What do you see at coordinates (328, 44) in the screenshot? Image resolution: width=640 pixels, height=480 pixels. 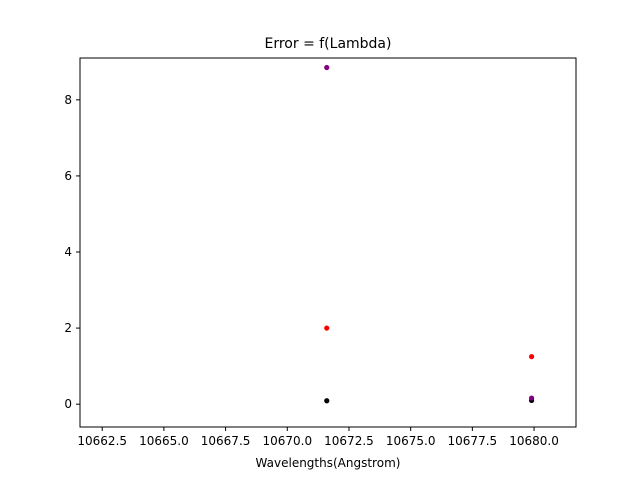 I see `chart-title: Error = f(Lambda)` at bounding box center [328, 44].